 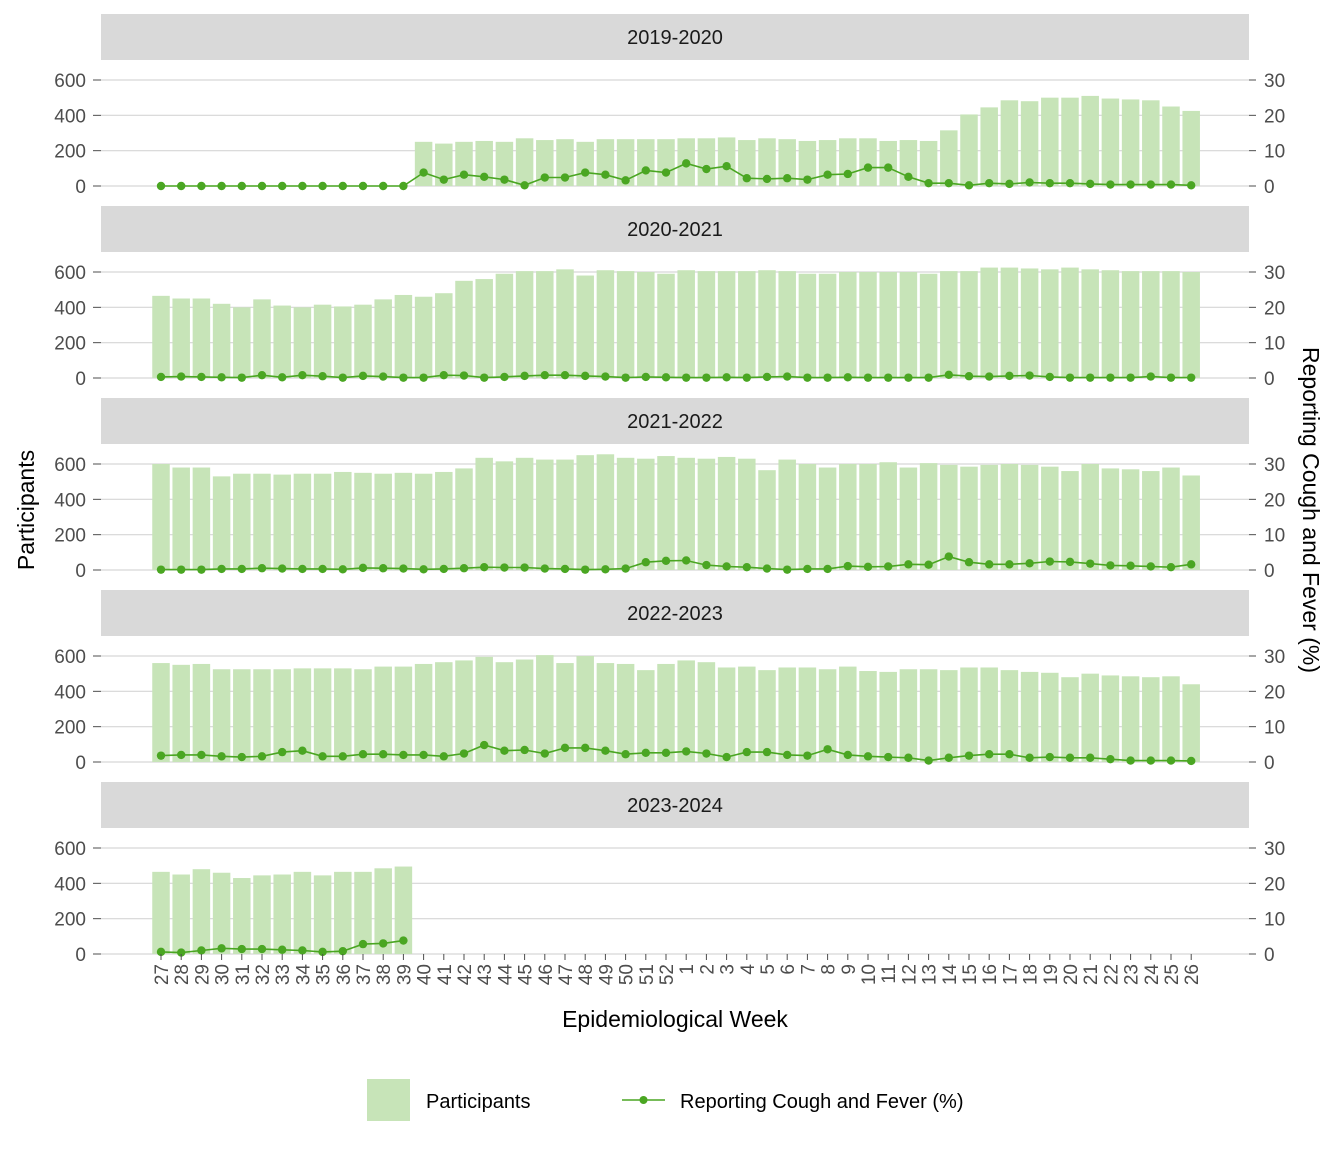 What do you see at coordinates (768, 969) in the screenshot?
I see `x-tick-label: 5` at bounding box center [768, 969].